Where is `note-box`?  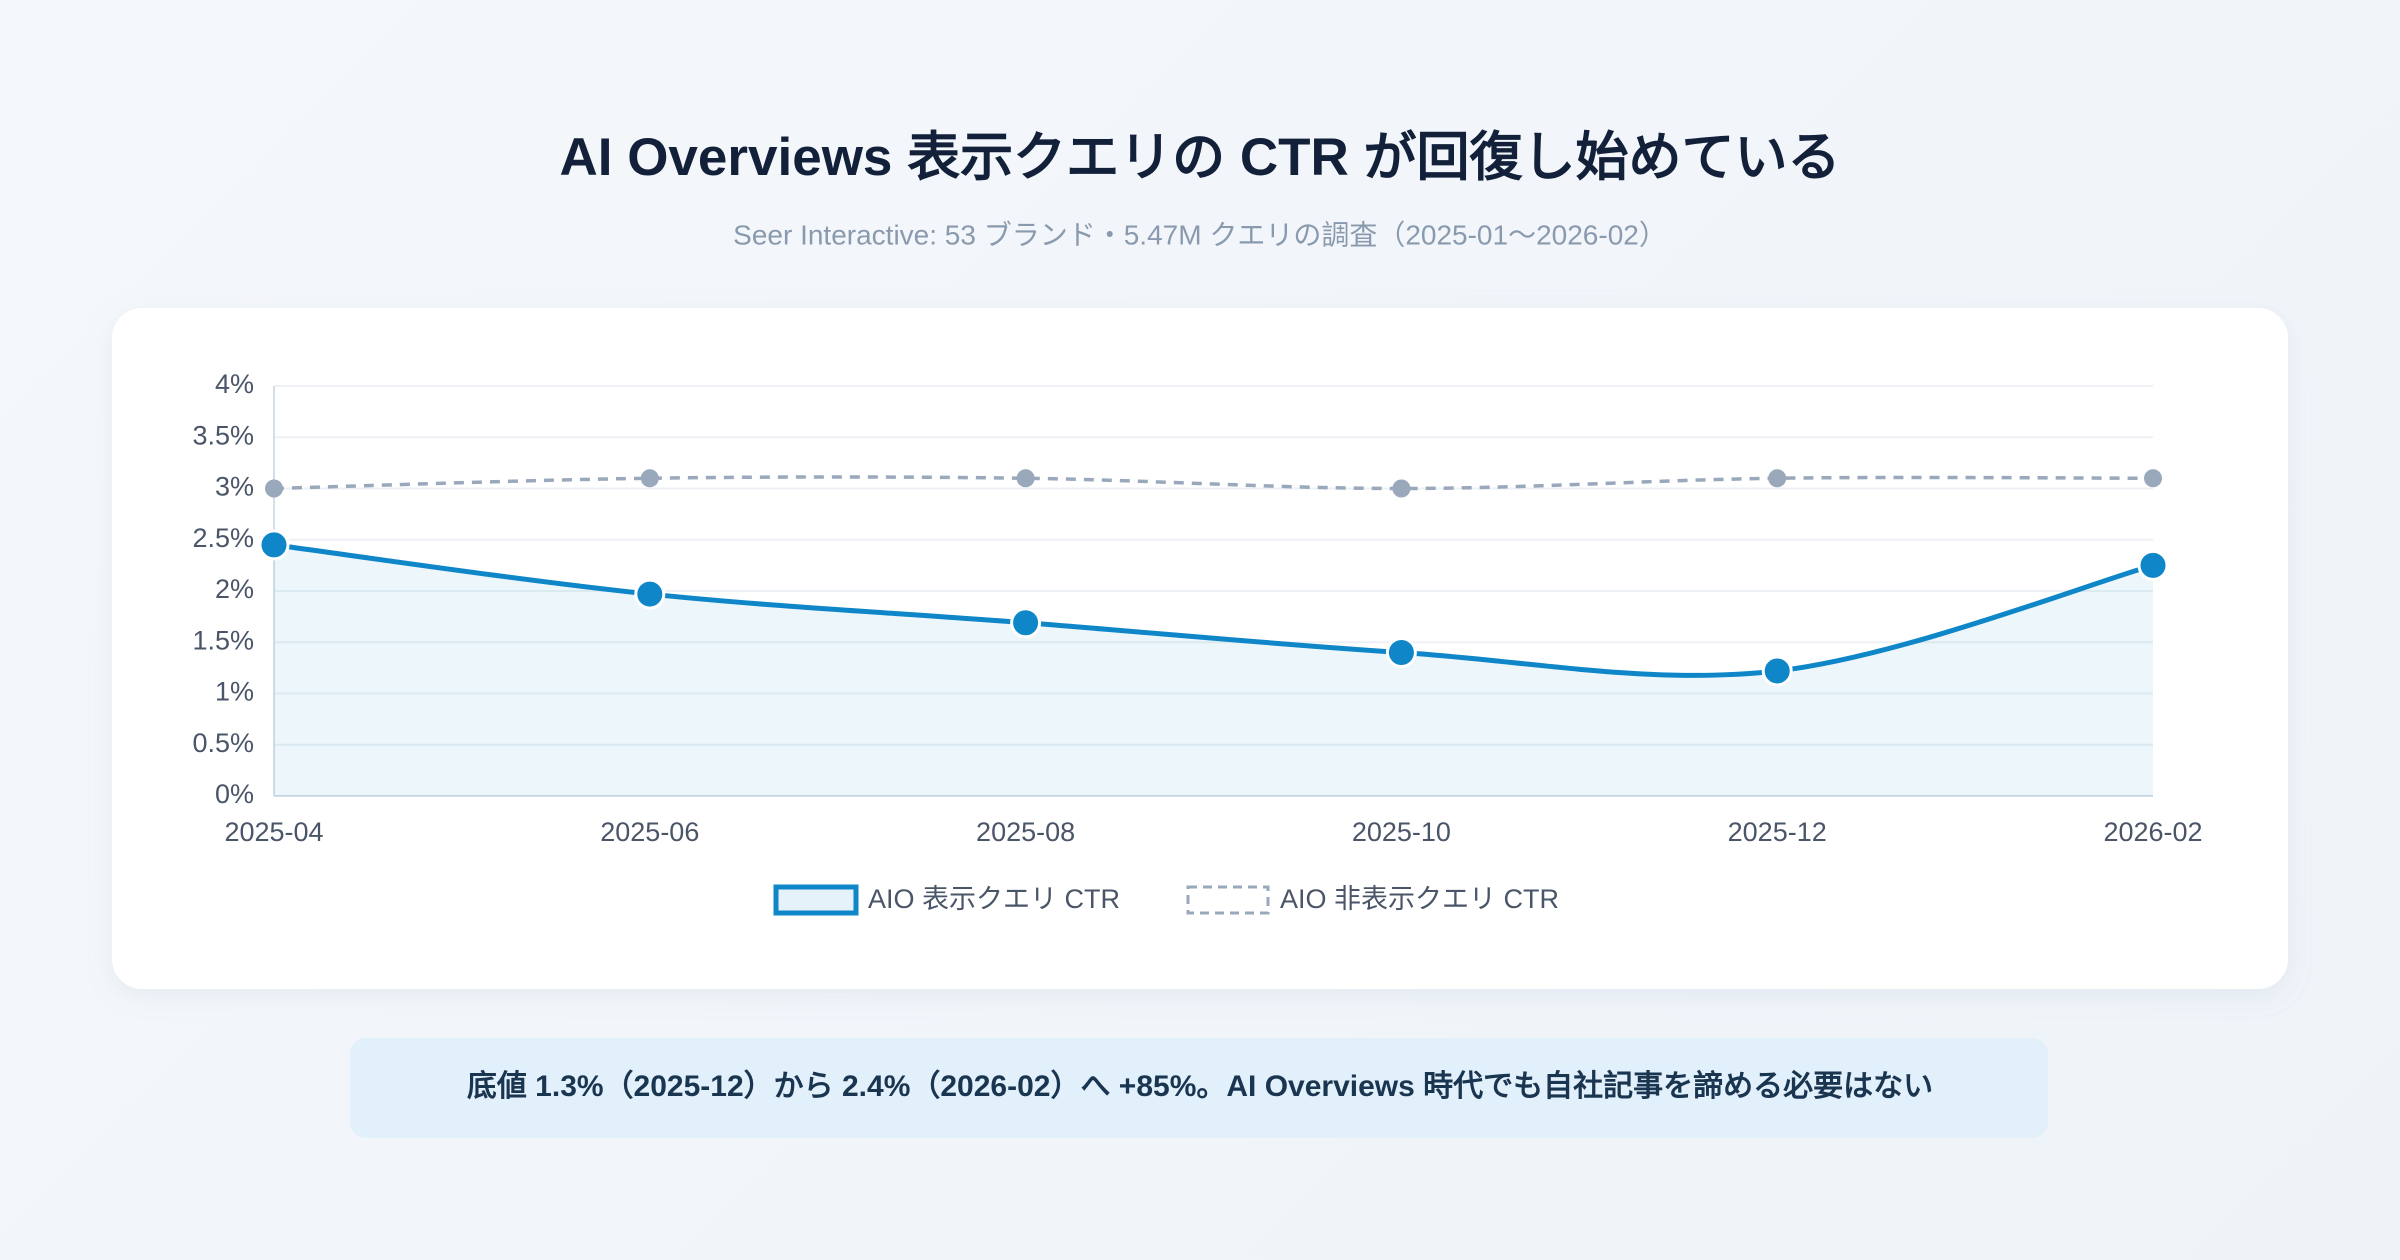
note-box is located at coordinates (1199, 1088).